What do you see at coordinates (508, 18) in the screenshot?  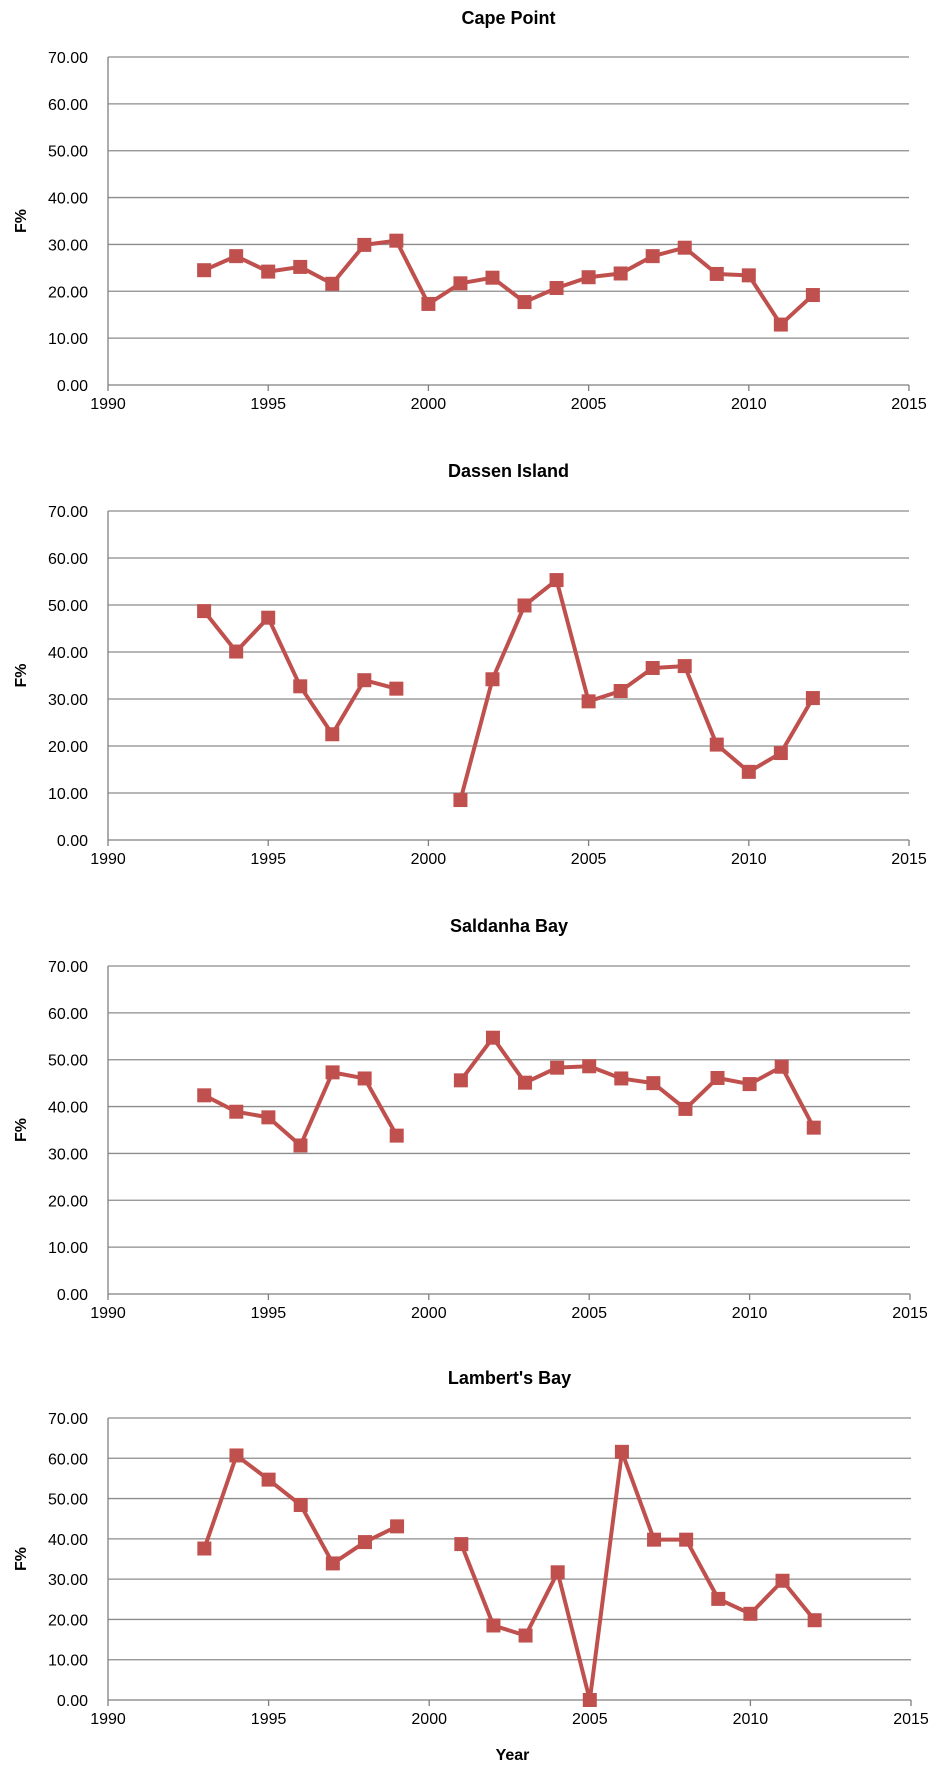 I see `chart-title: Cape Point` at bounding box center [508, 18].